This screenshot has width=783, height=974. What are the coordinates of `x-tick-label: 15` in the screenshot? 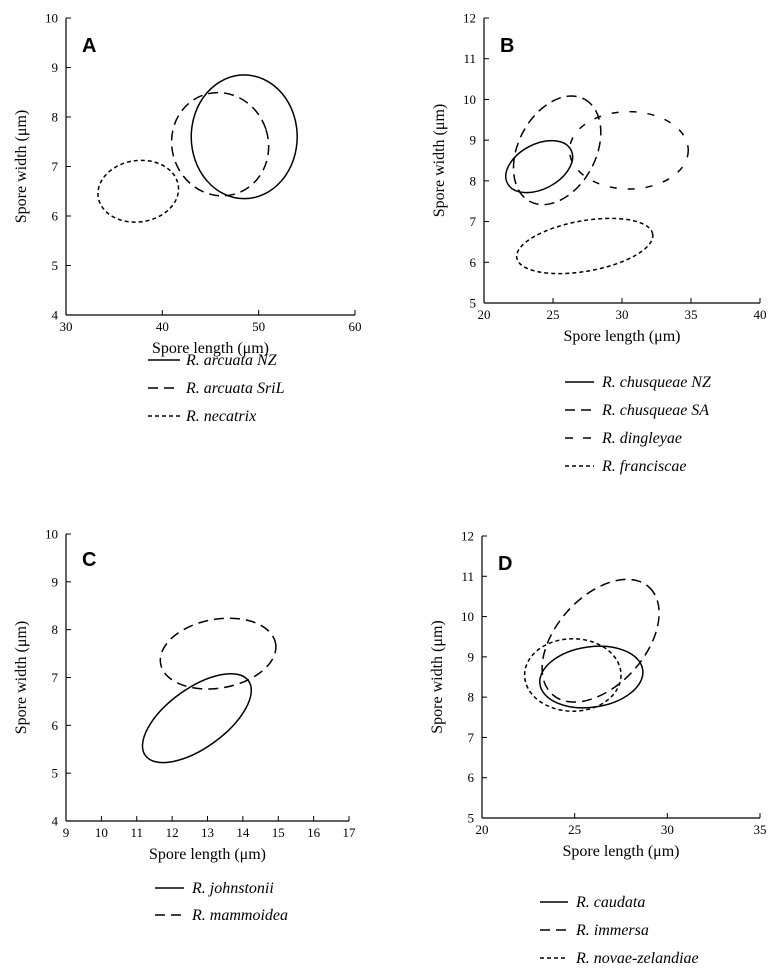 It's located at (278, 832).